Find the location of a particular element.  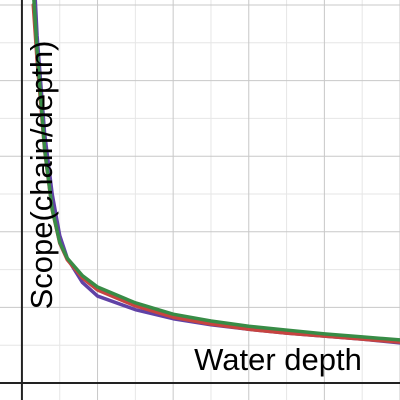

x-axis-label: Water depth is located at coordinates (278, 359).